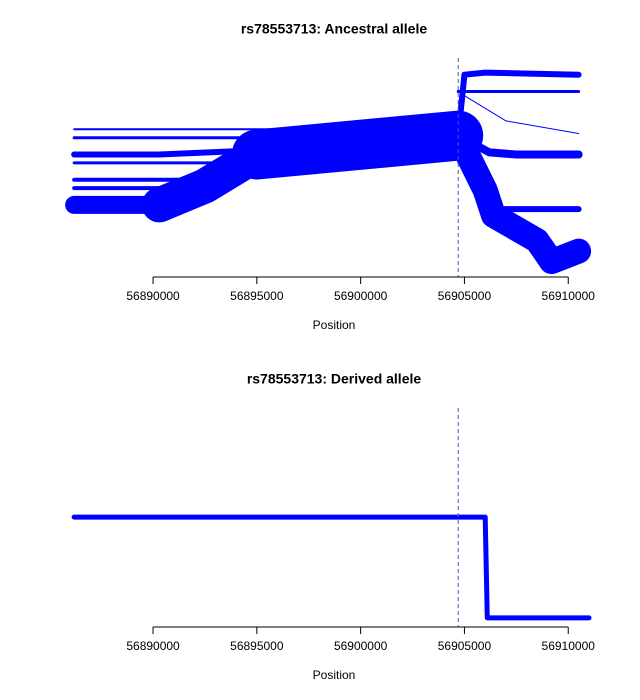 This screenshot has width=640, height=700. Describe the element at coordinates (334, 29) in the screenshot. I see `chart-title: rs78553713: Ancestral allele` at that location.